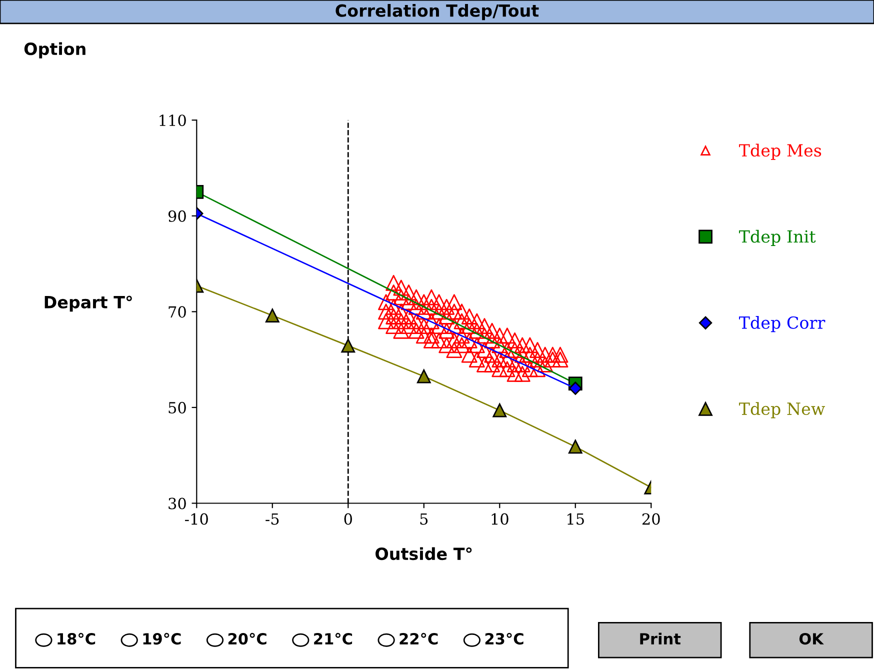 Image resolution: width=874 pixels, height=671 pixels. Describe the element at coordinates (424, 553) in the screenshot. I see `x-axis-title: Outside T°` at that location.